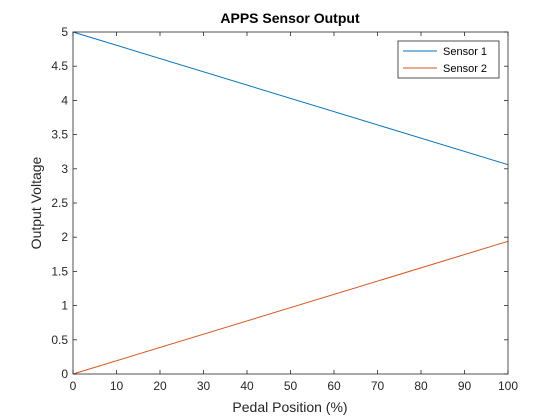 This screenshot has height=420, width=560. I want to click on y-tick-label: 4, so click(64, 100).